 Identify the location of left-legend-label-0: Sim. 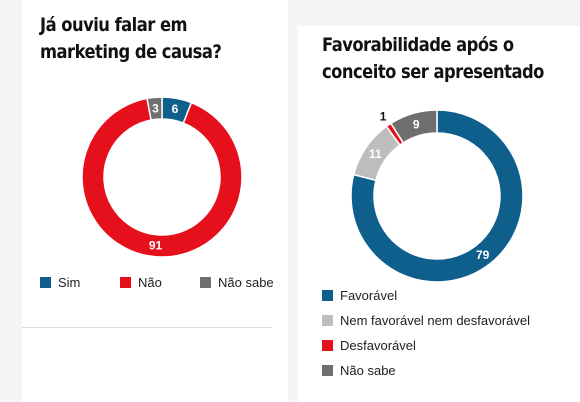
(69, 282).